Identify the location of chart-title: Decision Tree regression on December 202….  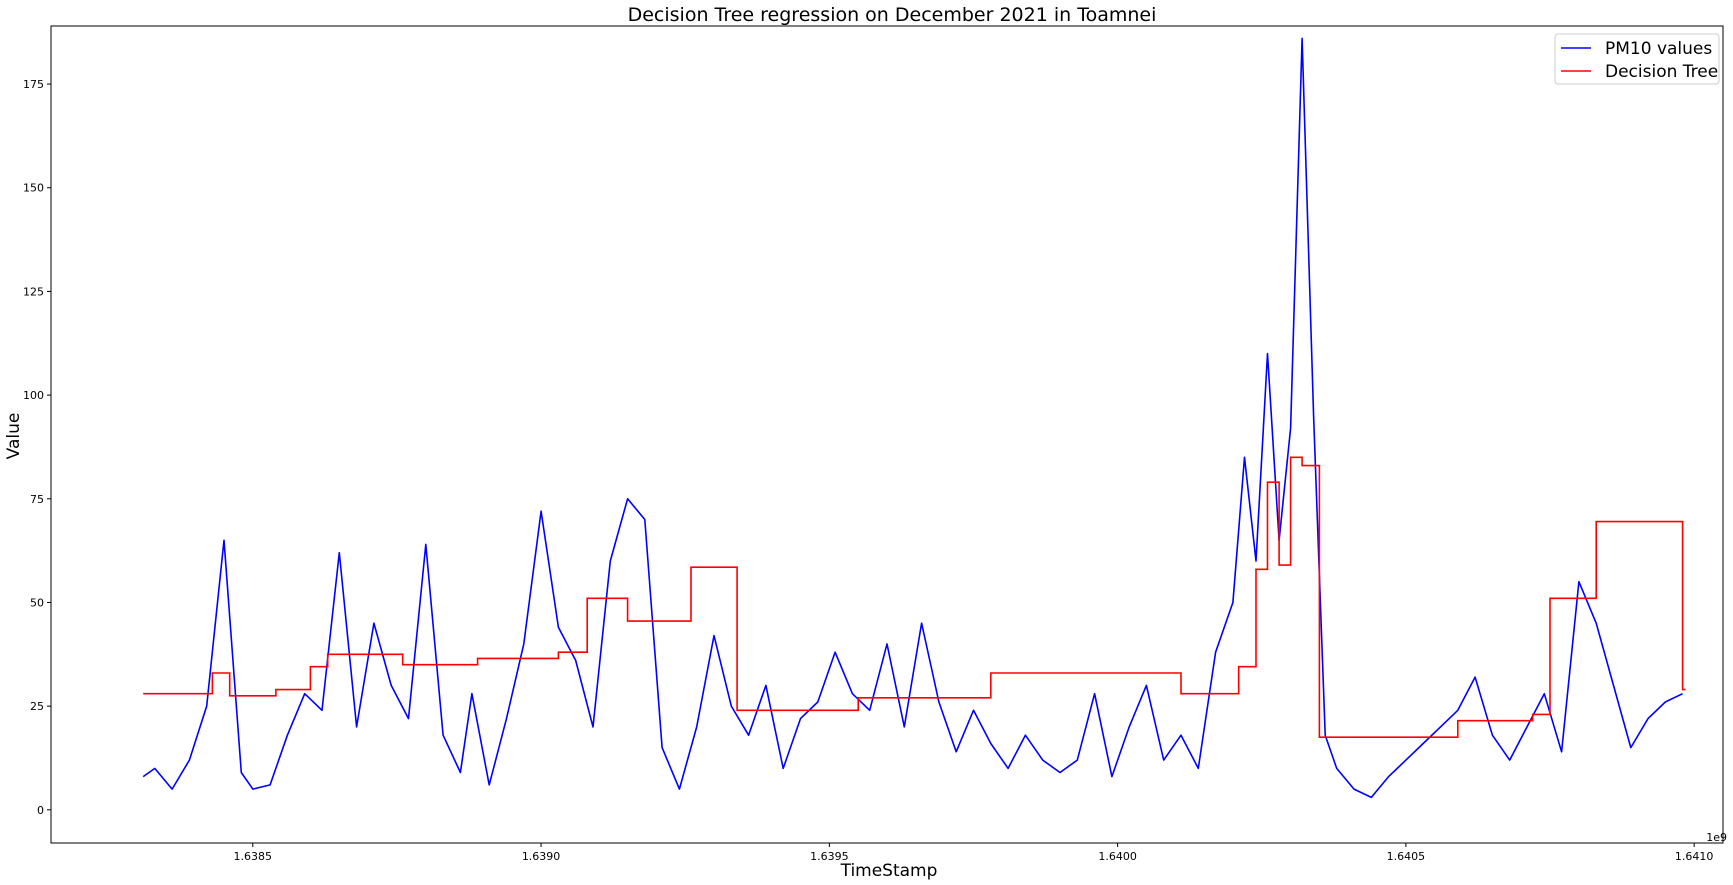
(892, 15).